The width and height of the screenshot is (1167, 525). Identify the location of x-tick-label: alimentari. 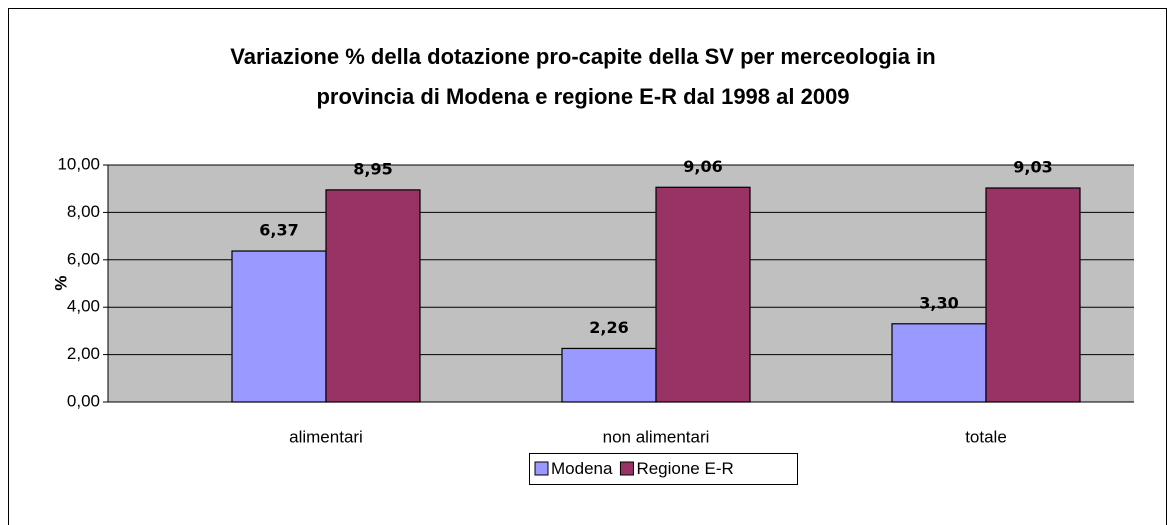
(326, 436).